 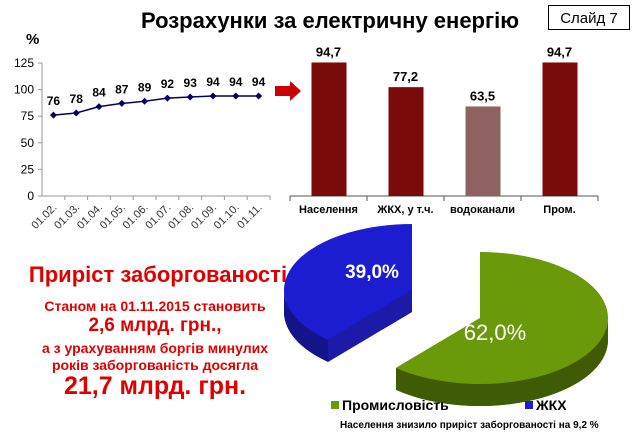 I want to click on debt-text-line1: Станом на 01.11.2015 становить, so click(x=155, y=306).